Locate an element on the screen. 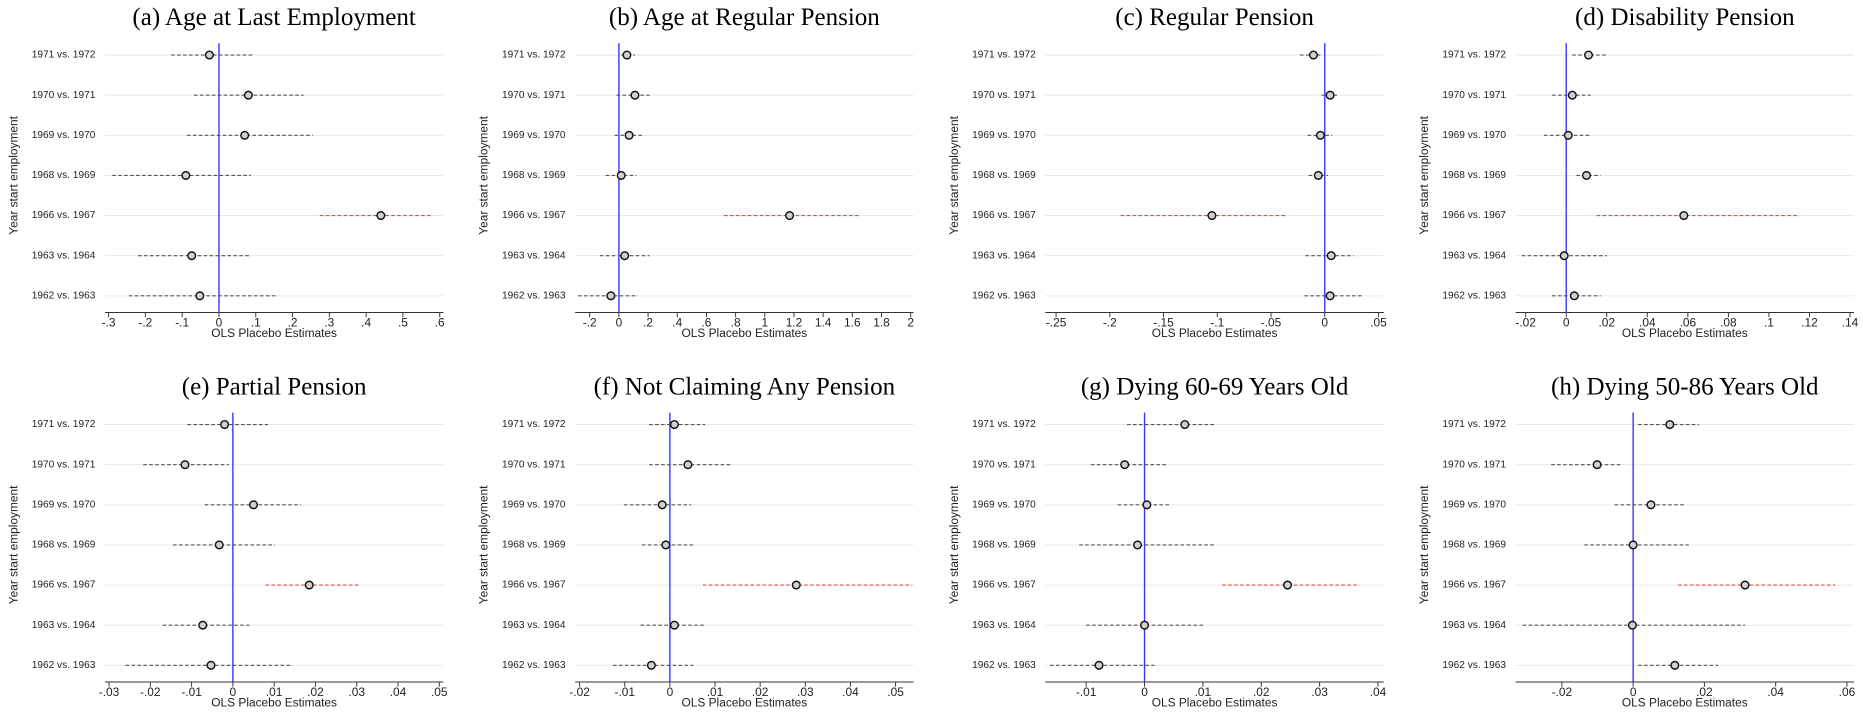 The height and width of the screenshot is (712, 1863). x-tick-label: .1 is located at coordinates (256, 322).